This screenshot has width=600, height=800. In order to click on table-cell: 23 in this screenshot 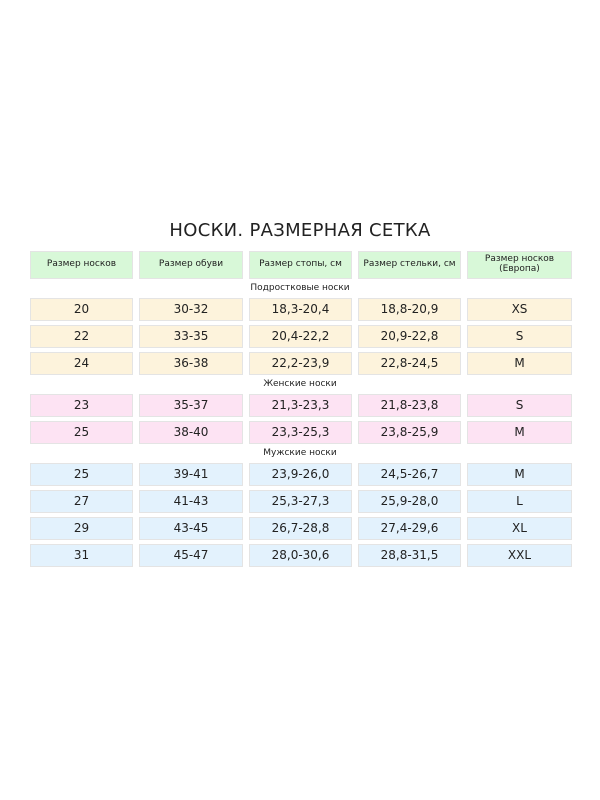, I will do `click(81, 405)`.